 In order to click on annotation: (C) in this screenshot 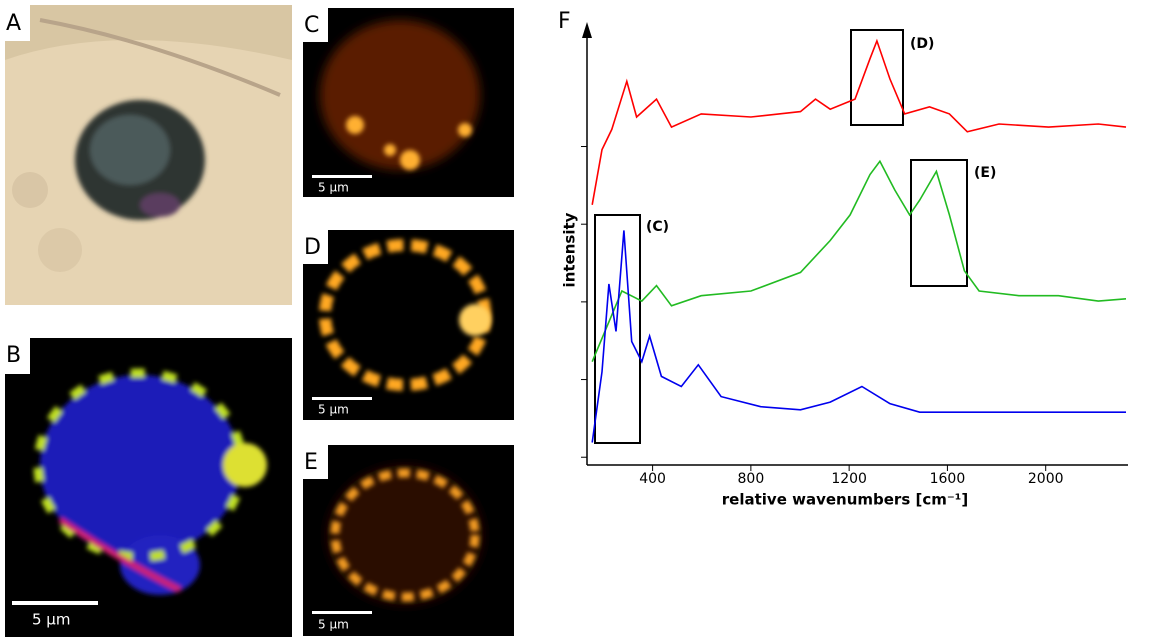, I will do `click(657, 227)`.